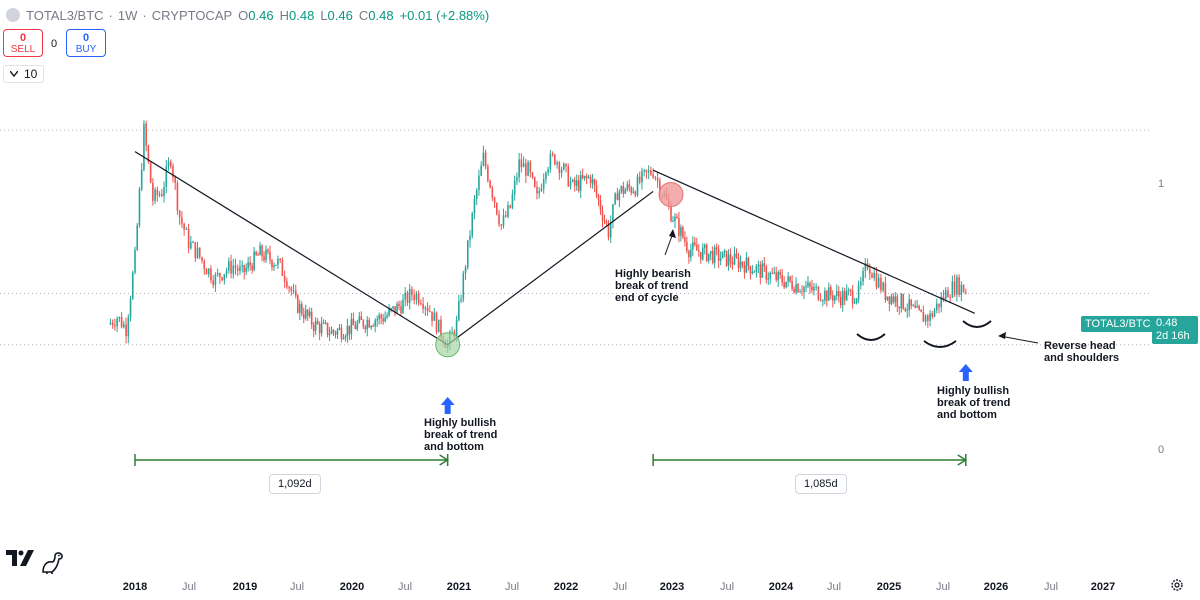 This screenshot has width=1200, height=600. Describe the element at coordinates (23, 43) in the screenshot. I see `sell-button: 0 SELL` at that location.